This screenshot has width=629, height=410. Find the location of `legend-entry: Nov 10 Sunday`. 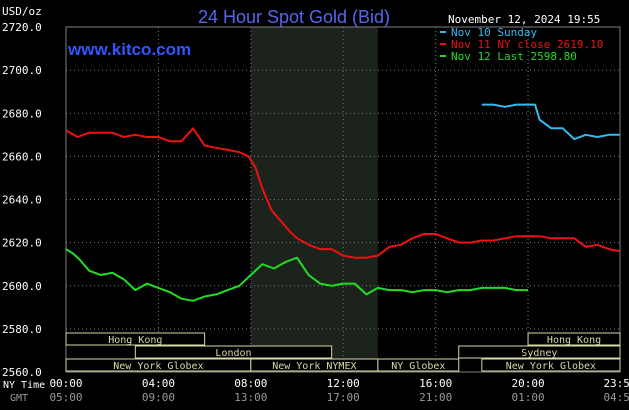

legend-entry: Nov 10 Sunday is located at coordinates (494, 32).